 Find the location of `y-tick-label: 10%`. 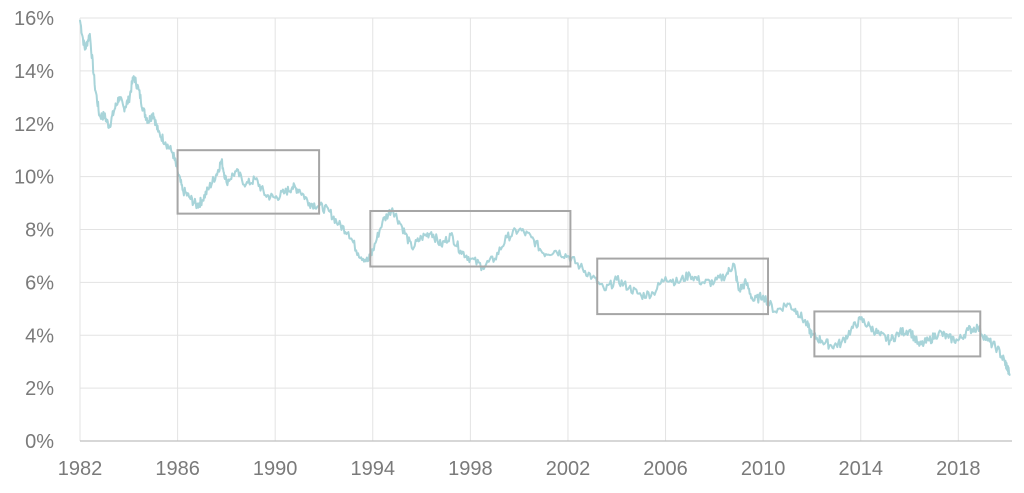

y-tick-label: 10% is located at coordinates (34, 178).